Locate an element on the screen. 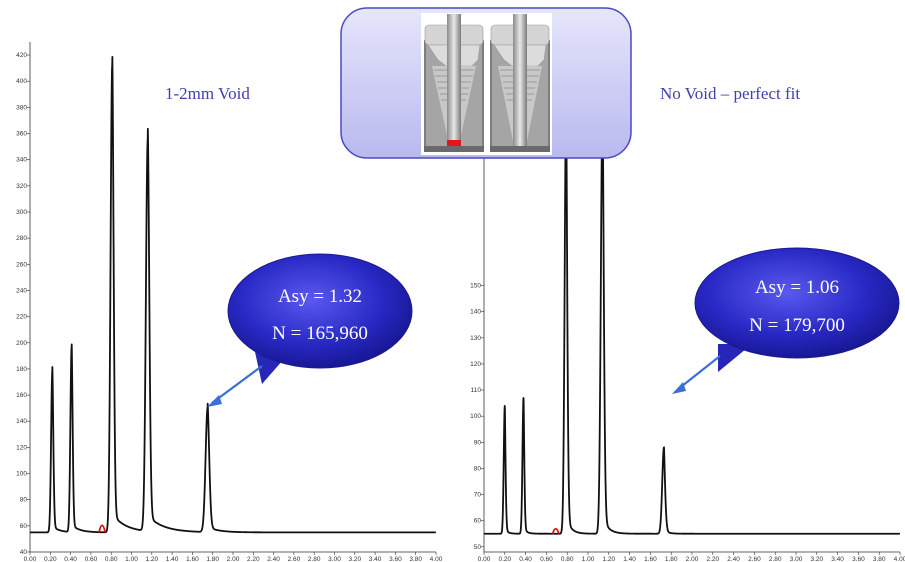  right-overlap-marker is located at coordinates (555, 530).